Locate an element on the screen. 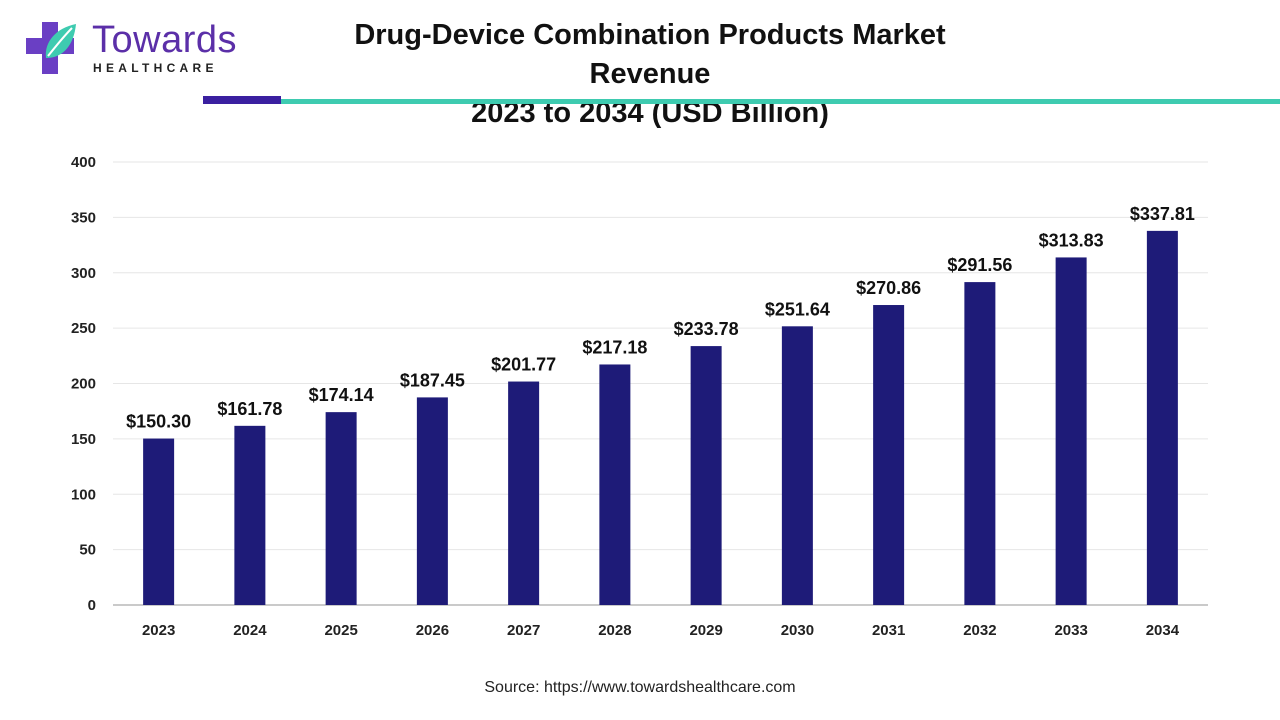 Image resolution: width=1280 pixels, height=720 pixels. x-tick-label: 2024 is located at coordinates (250, 630).